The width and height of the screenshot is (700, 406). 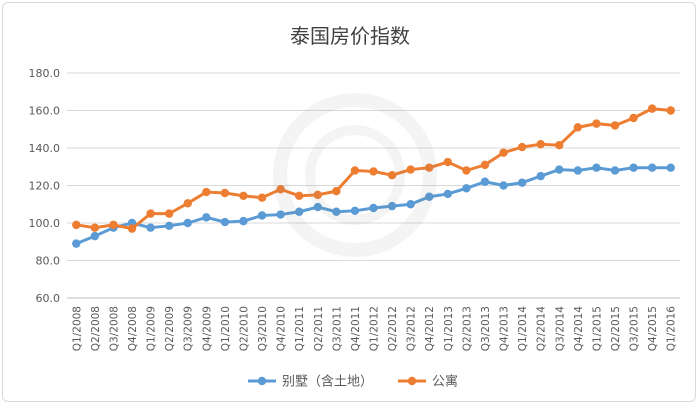 I want to click on y-tick-label: 160.0, so click(x=45, y=111).